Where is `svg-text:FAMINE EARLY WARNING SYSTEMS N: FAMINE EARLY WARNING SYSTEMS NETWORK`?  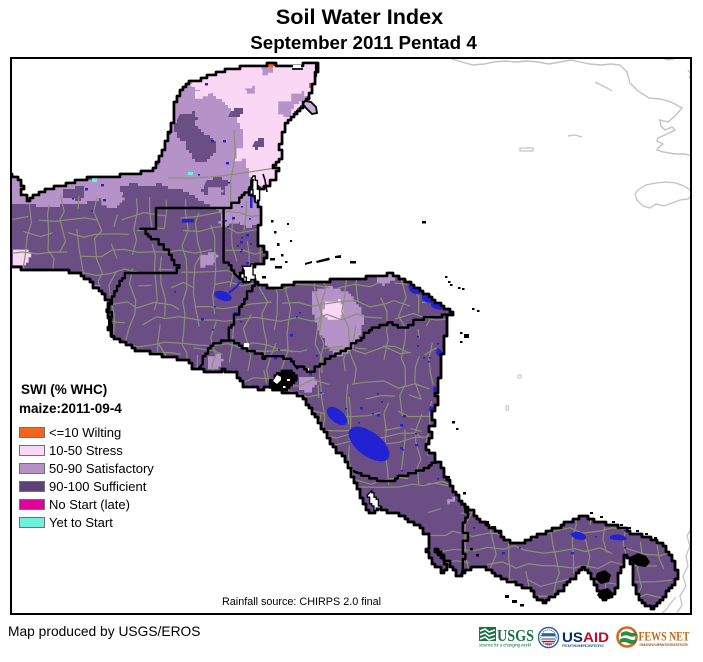 svg-text:FAMINE EARLY WARNING SYSTEMS N: FAMINE EARLY WARNING SYSTEMS NETWORK is located at coordinates (665, 645).